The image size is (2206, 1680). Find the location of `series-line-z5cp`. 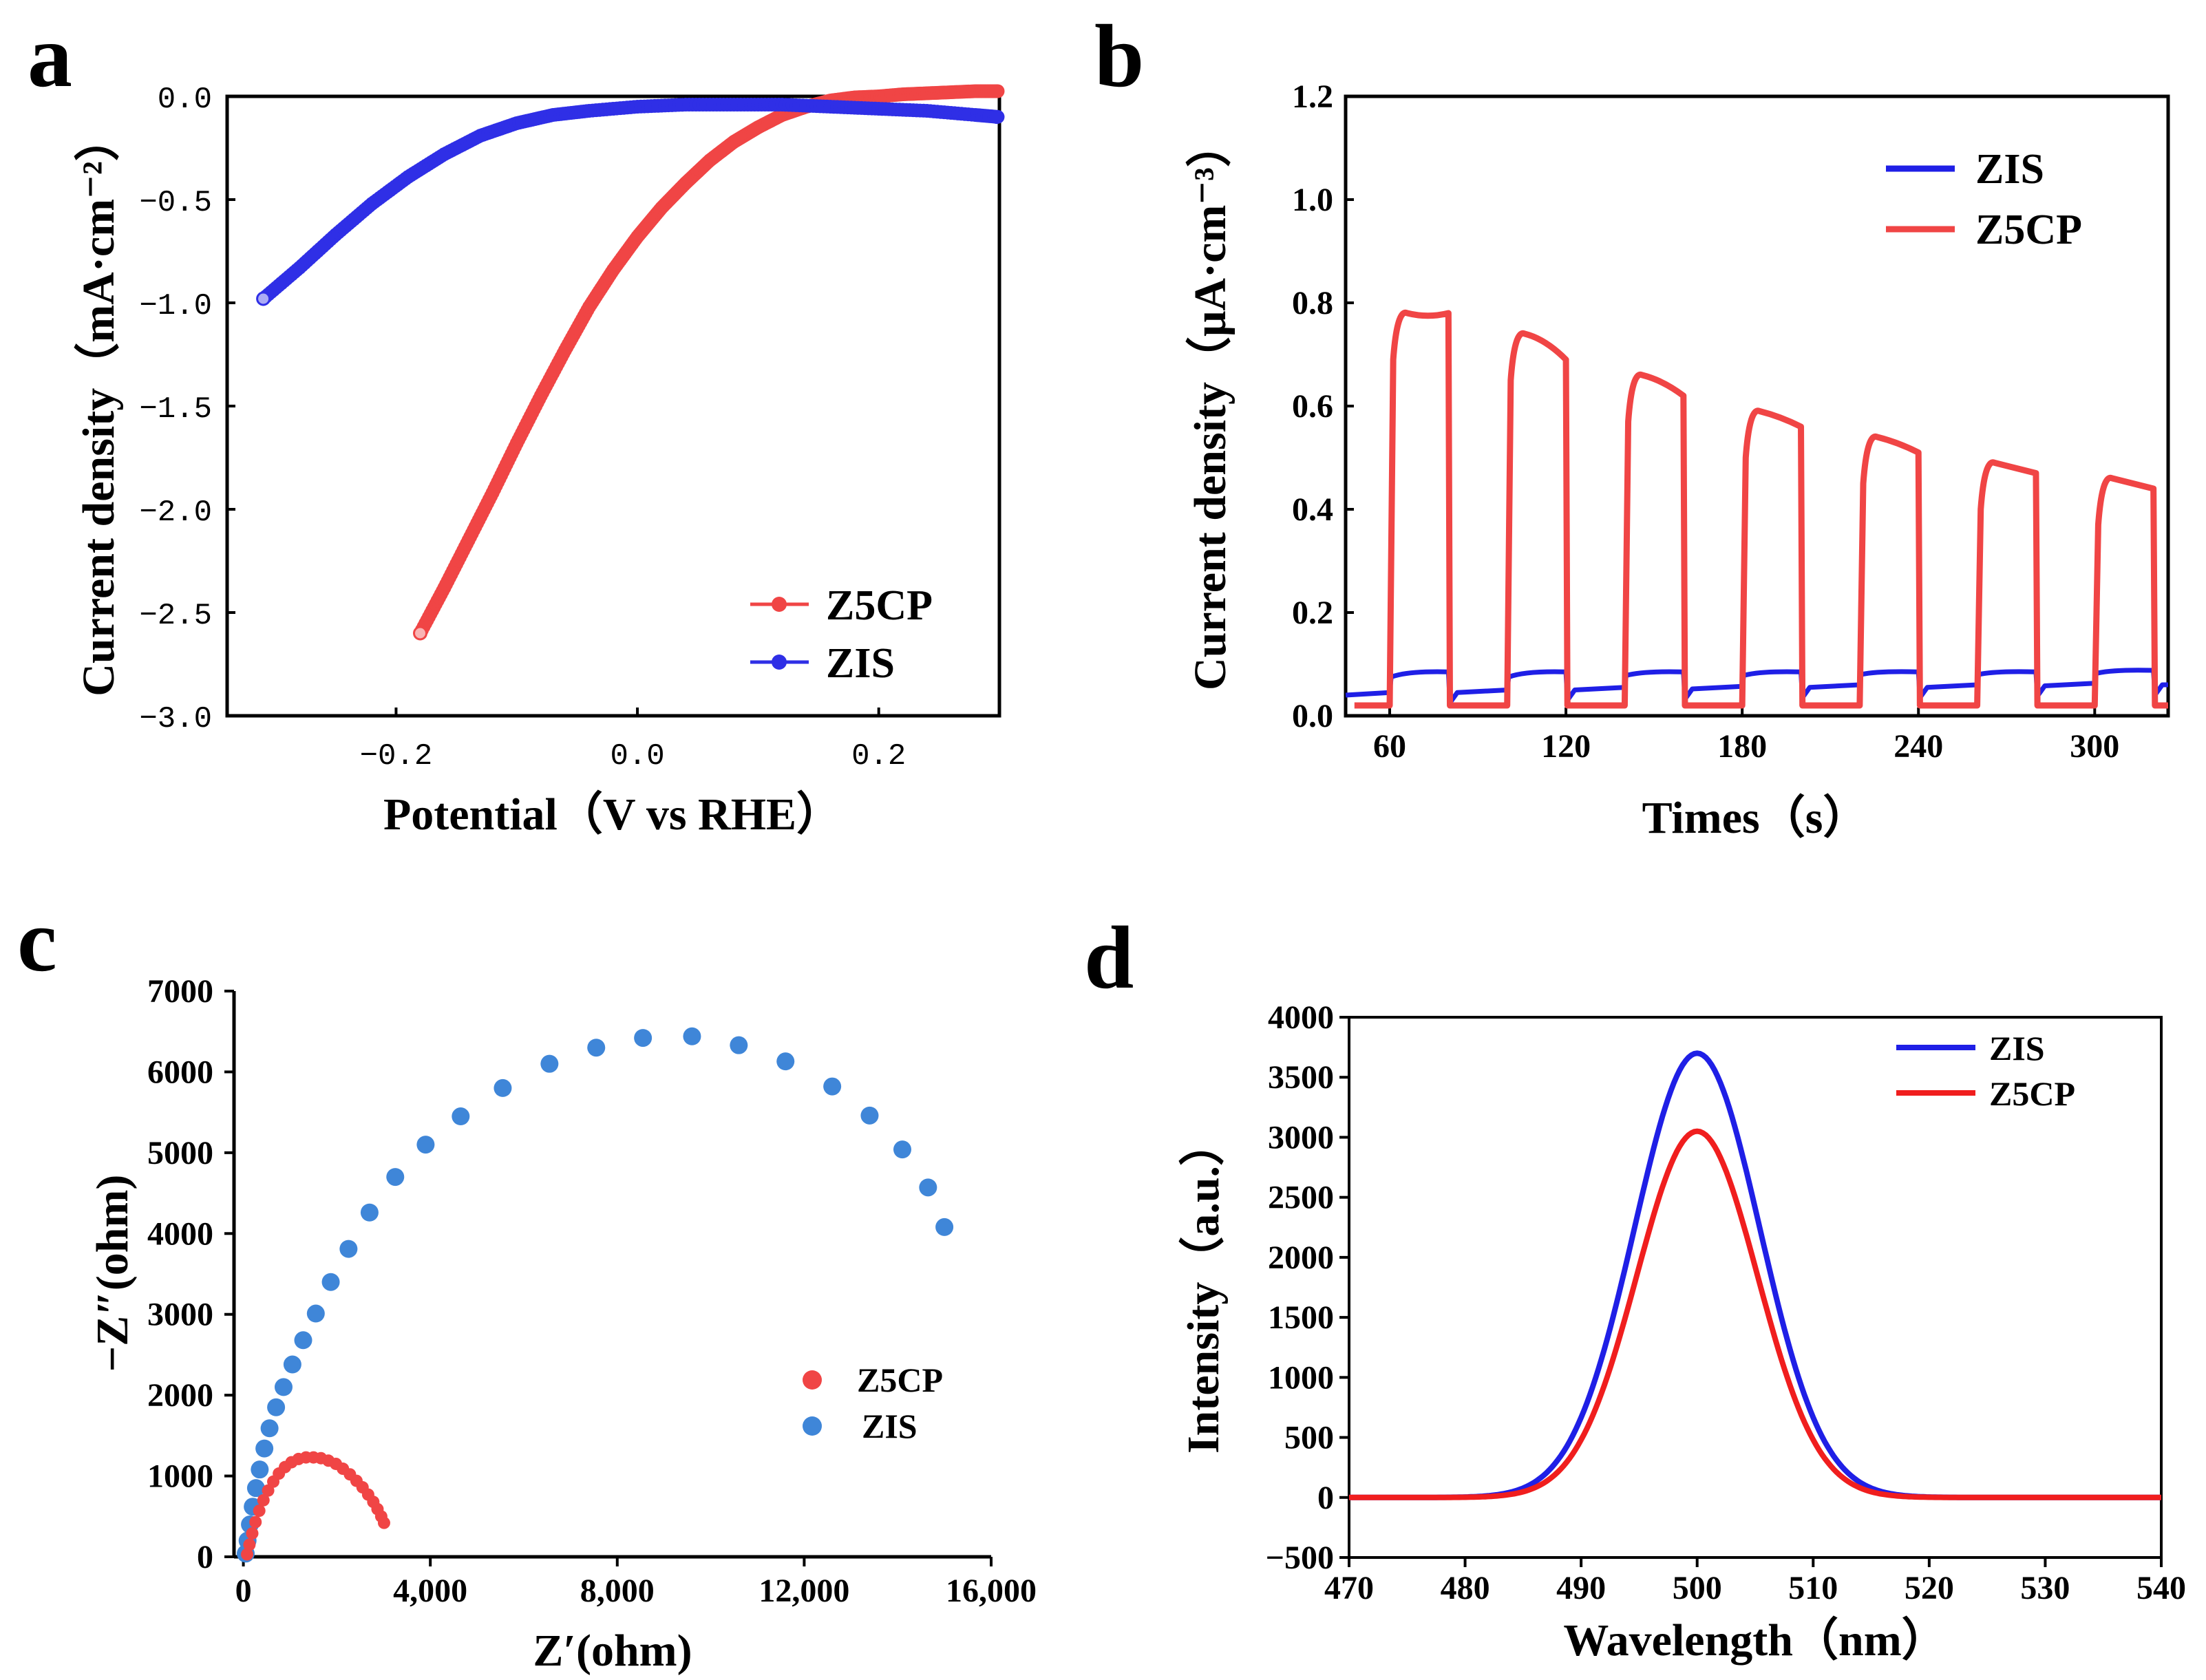

series-line-z5cp is located at coordinates (1761, 509).